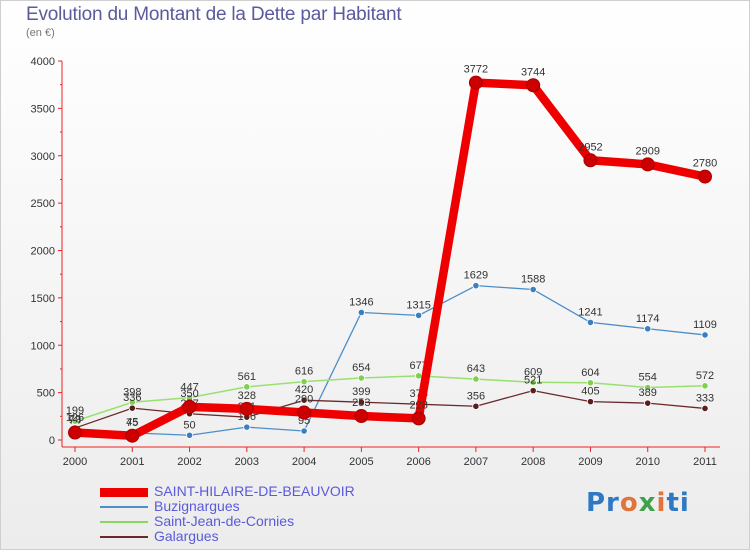 This screenshot has width=750, height=550. I want to click on data-label: 561, so click(247, 377).